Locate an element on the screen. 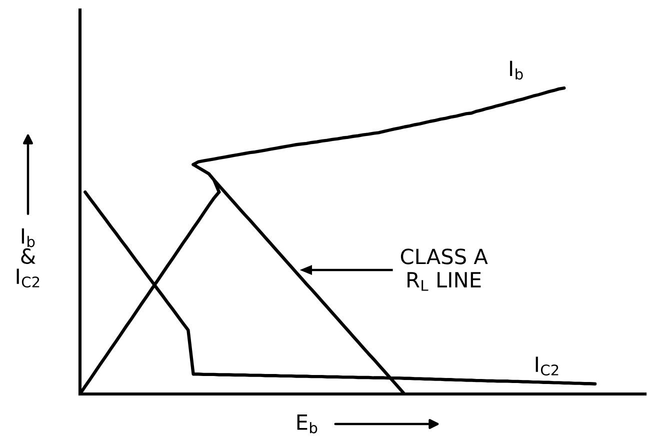  annotation: CLASS A R$_{L}$ LINE is located at coordinates (444, 269).